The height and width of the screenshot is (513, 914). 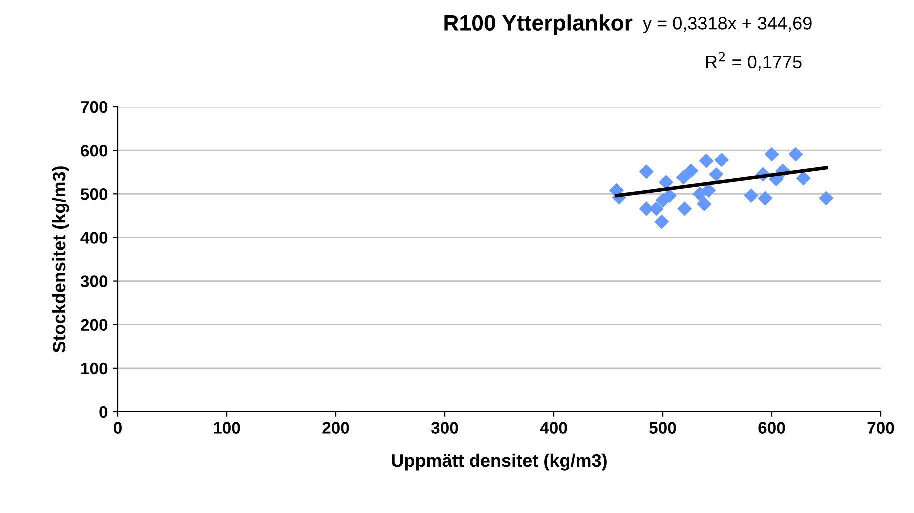 What do you see at coordinates (444, 428) in the screenshot?
I see `x-tick-label: 300` at bounding box center [444, 428].